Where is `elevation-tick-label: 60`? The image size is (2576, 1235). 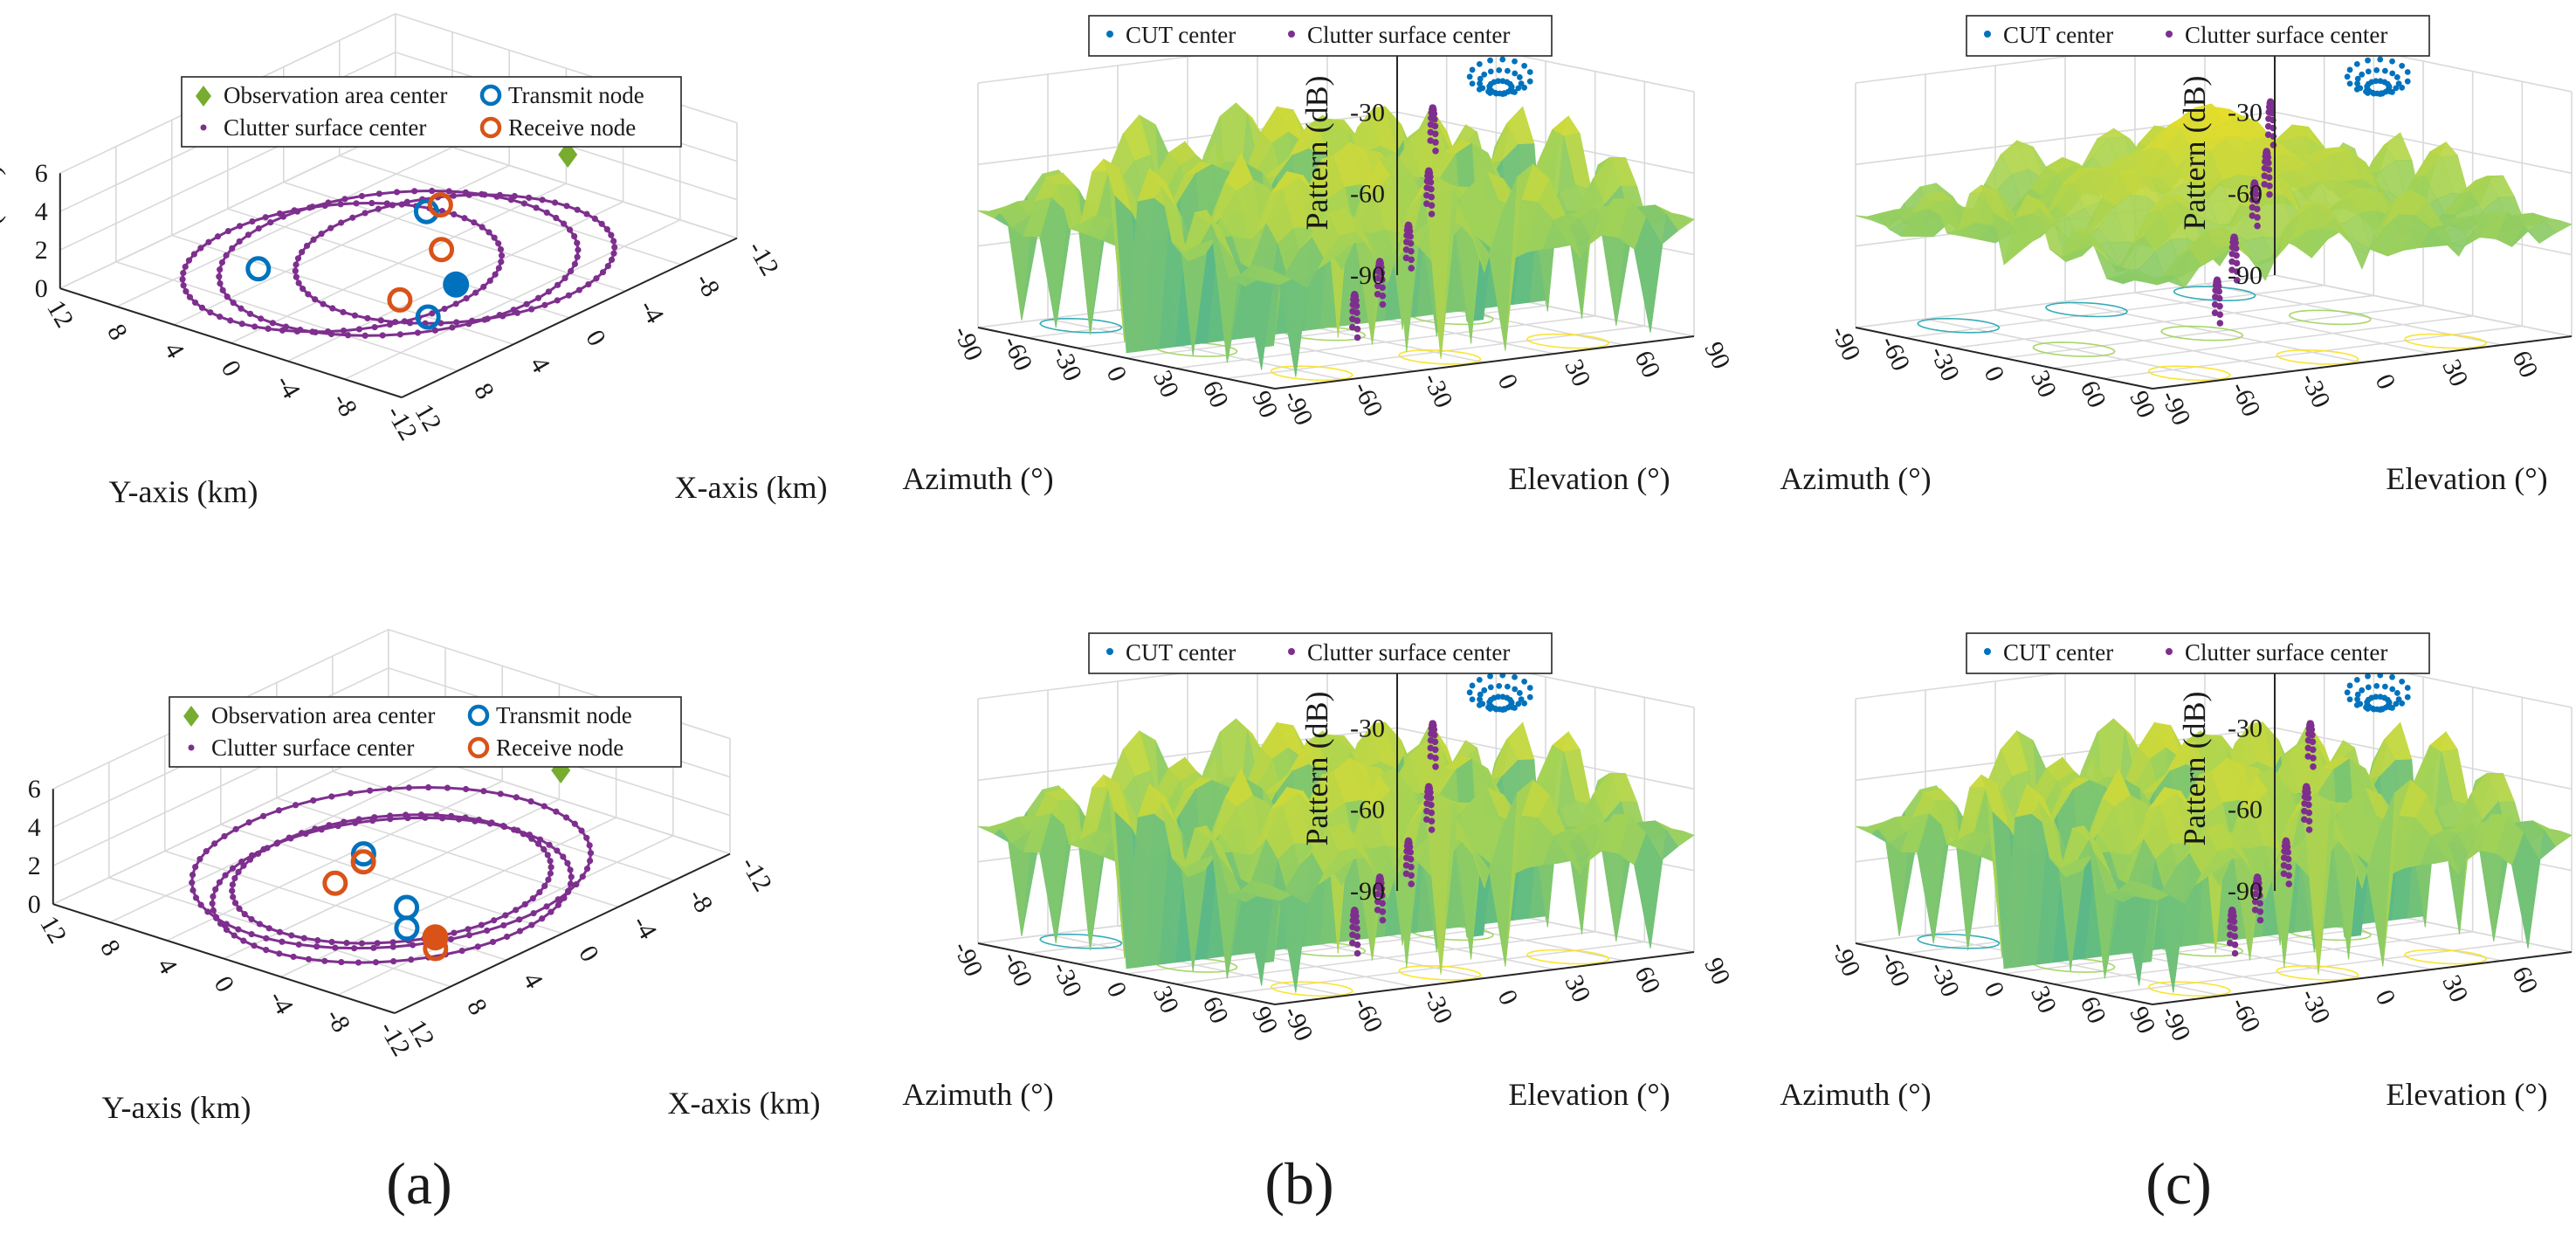 elevation-tick-label: 60 is located at coordinates (1647, 364).